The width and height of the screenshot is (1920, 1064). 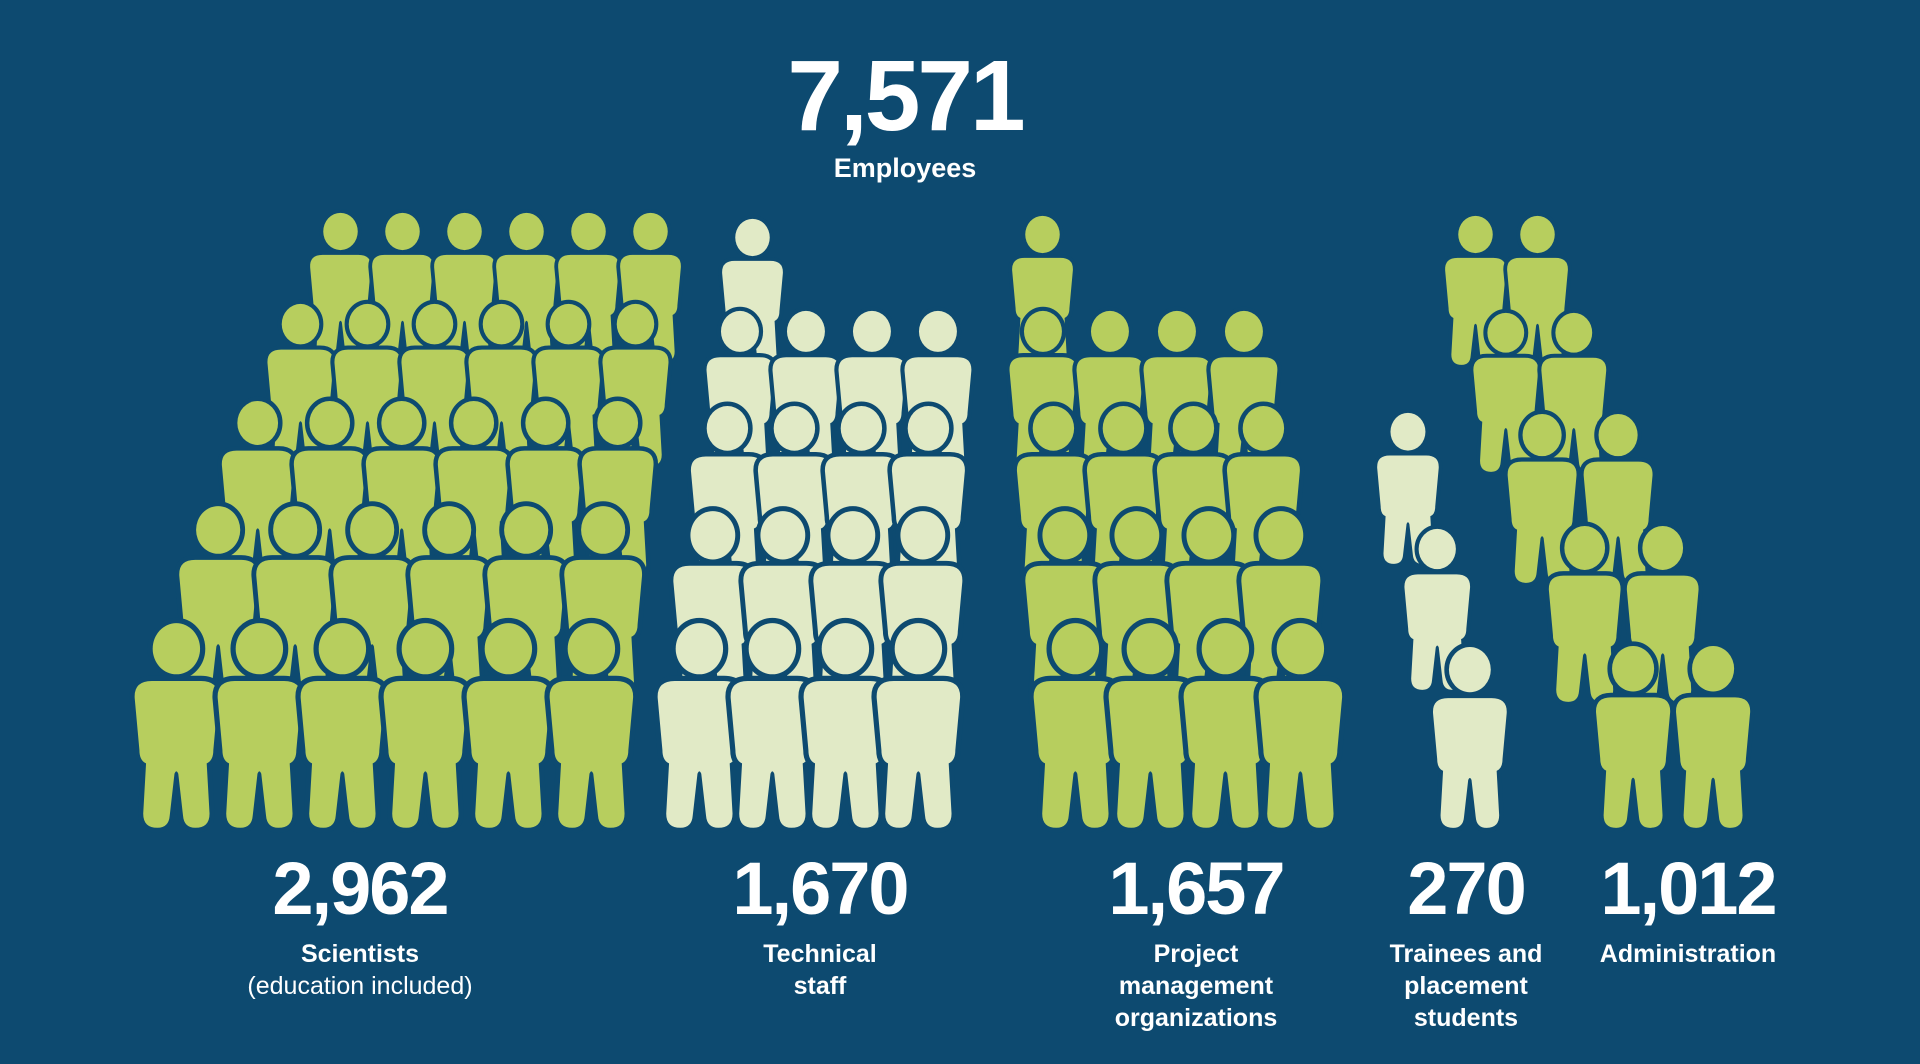 What do you see at coordinates (906, 96) in the screenshot?
I see `total-employees-value: 7,571` at bounding box center [906, 96].